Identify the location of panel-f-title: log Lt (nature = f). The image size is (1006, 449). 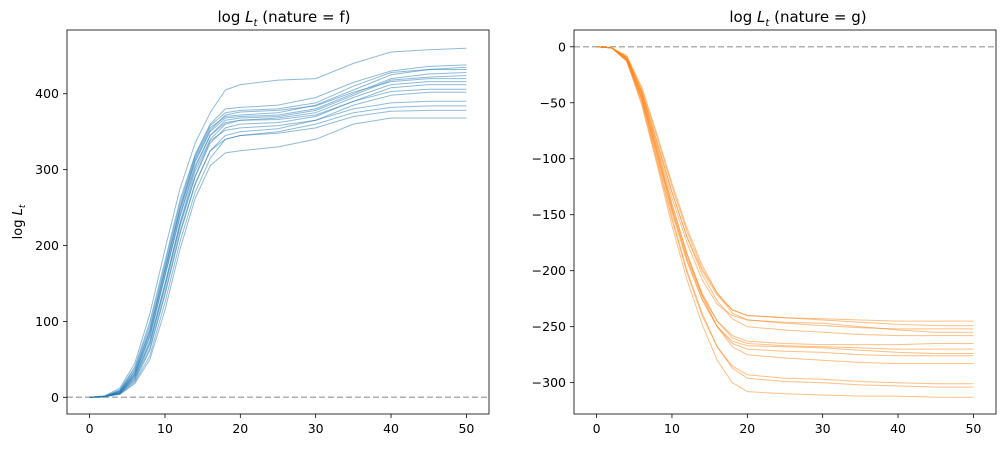
(284, 18).